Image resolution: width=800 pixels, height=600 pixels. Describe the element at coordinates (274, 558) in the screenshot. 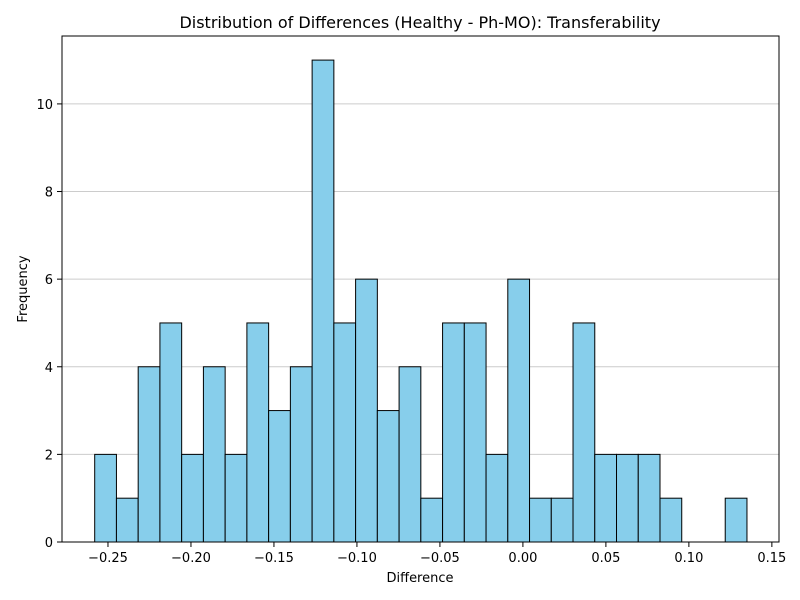

I see `x-tick-label: −0.15` at that location.